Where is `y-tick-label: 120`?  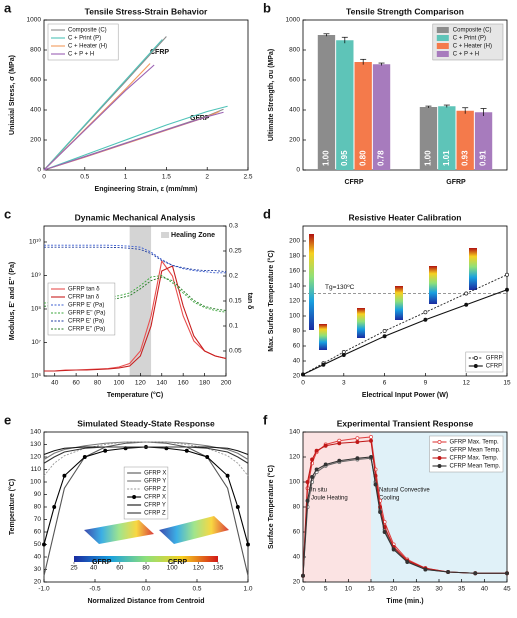
y-tick-label: 120 is located at coordinates (294, 301).